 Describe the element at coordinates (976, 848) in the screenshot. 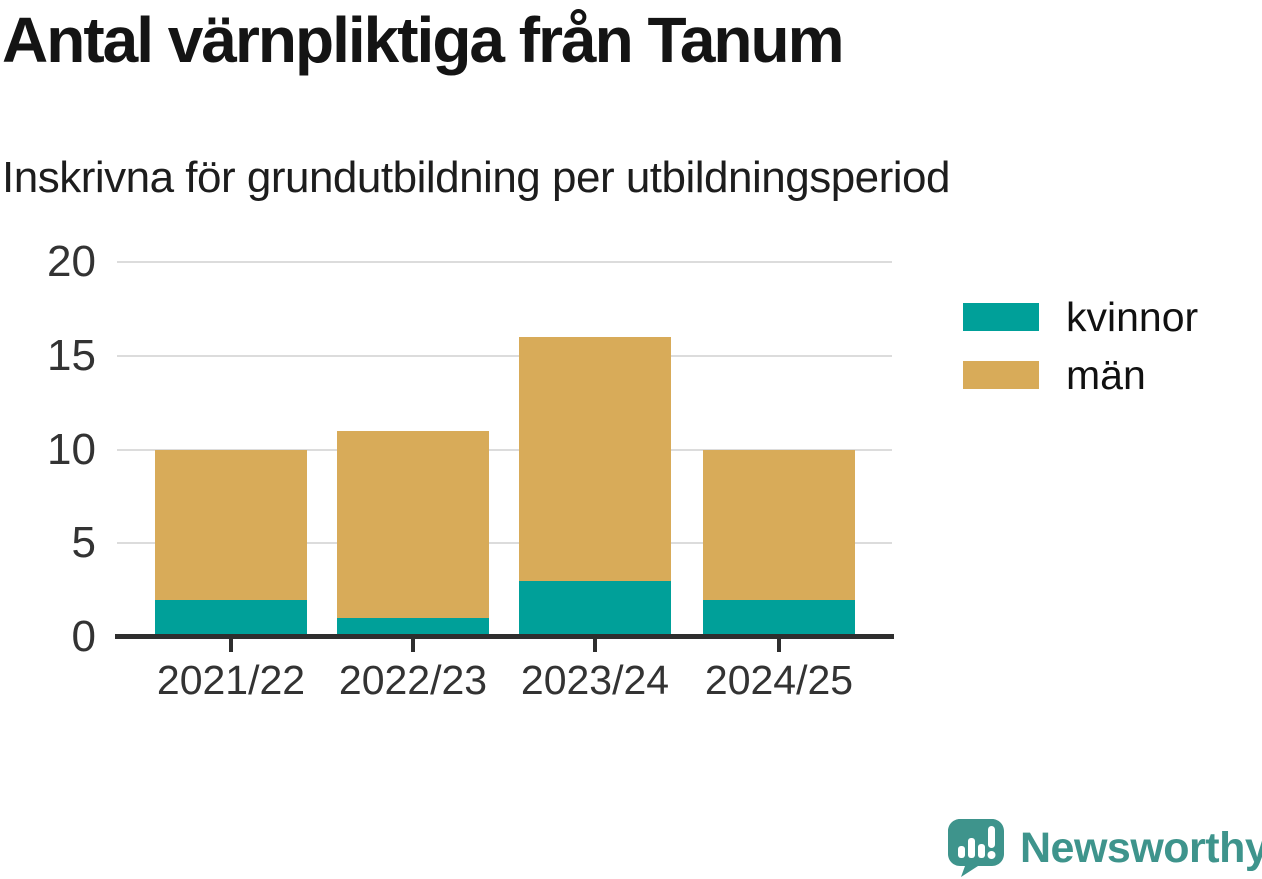

I see `newsworthy-logo-icon` at that location.